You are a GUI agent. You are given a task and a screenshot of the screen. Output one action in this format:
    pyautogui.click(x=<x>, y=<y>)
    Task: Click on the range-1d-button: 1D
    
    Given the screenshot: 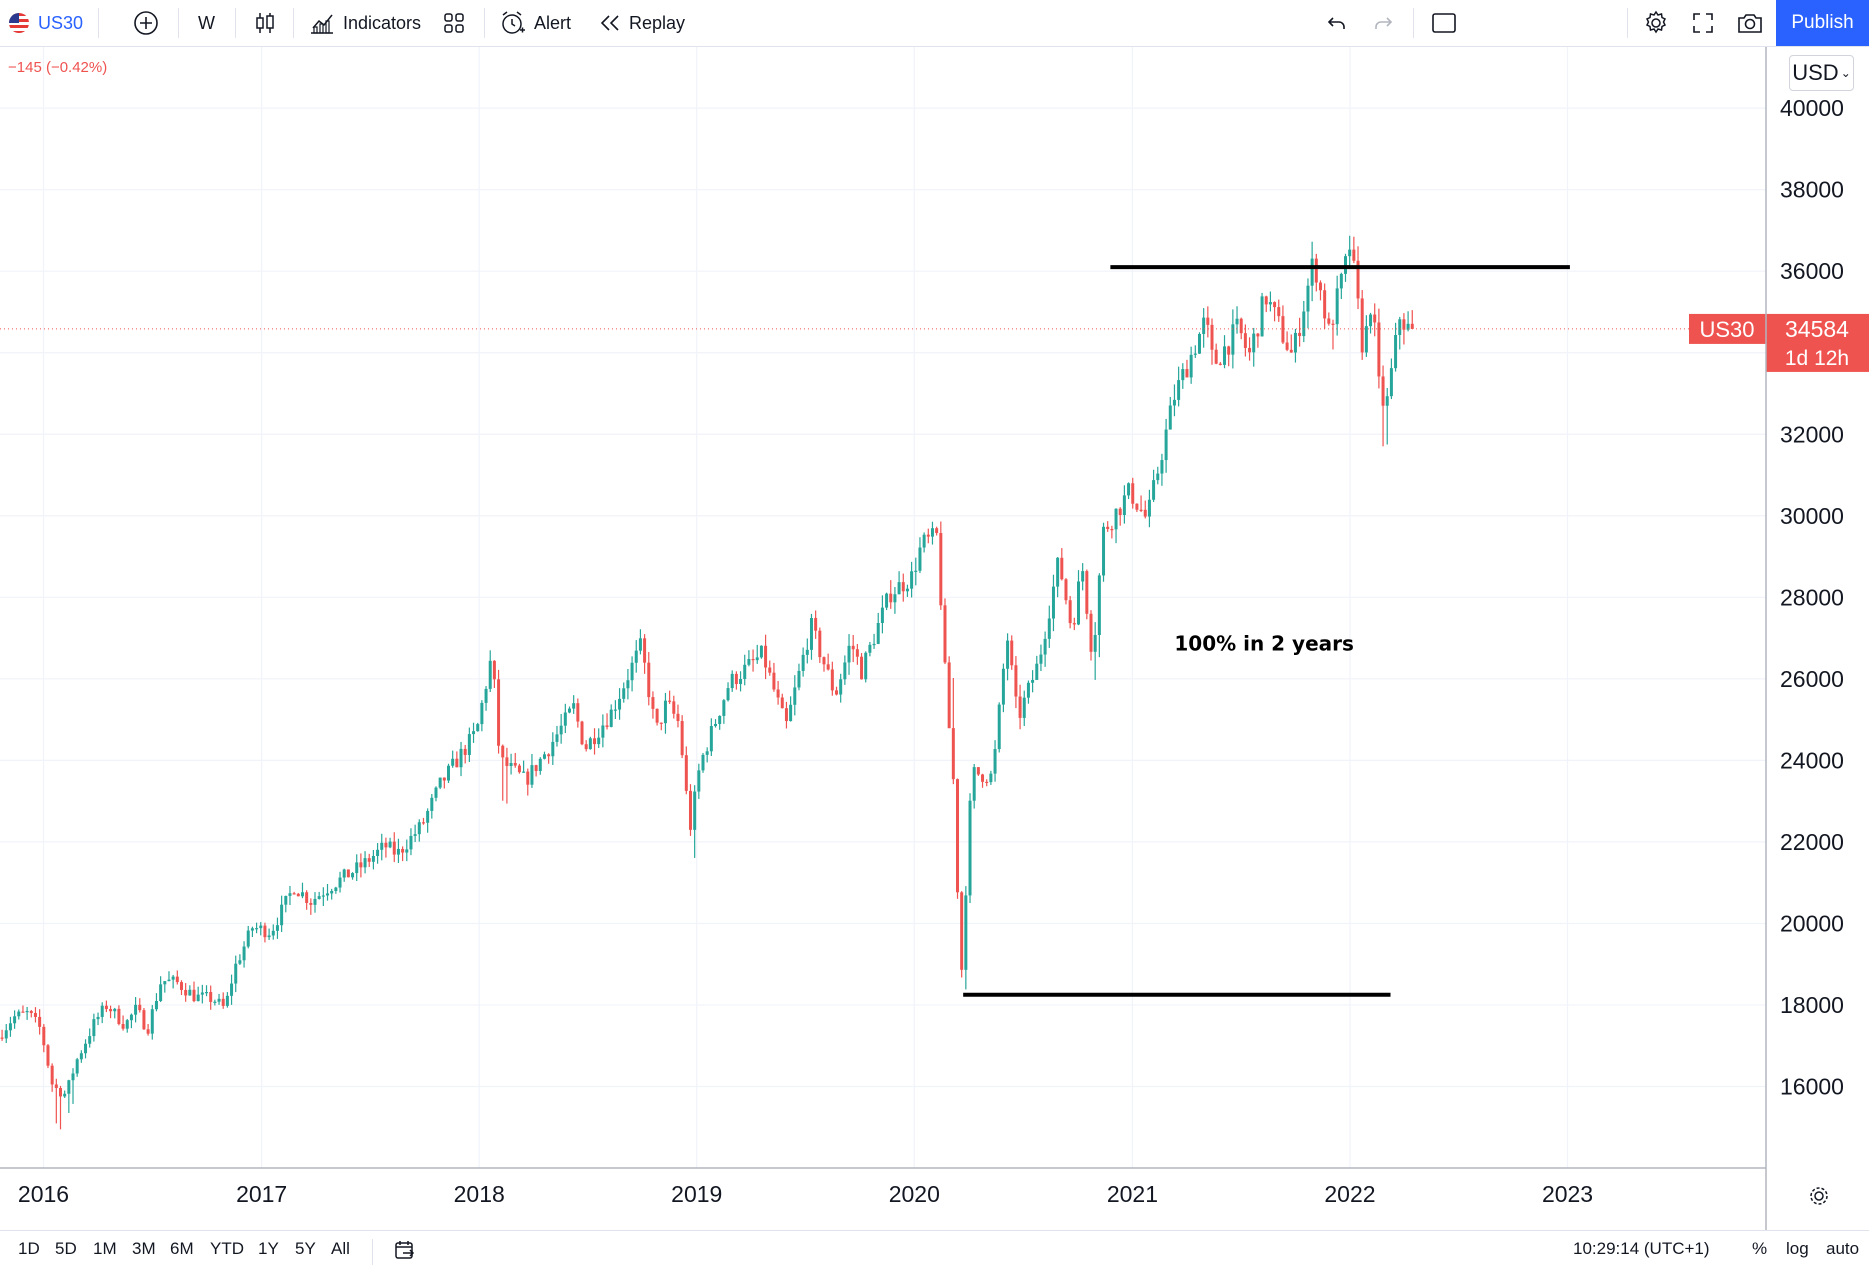 What is the action you would take?
    pyautogui.click(x=29, y=1248)
    